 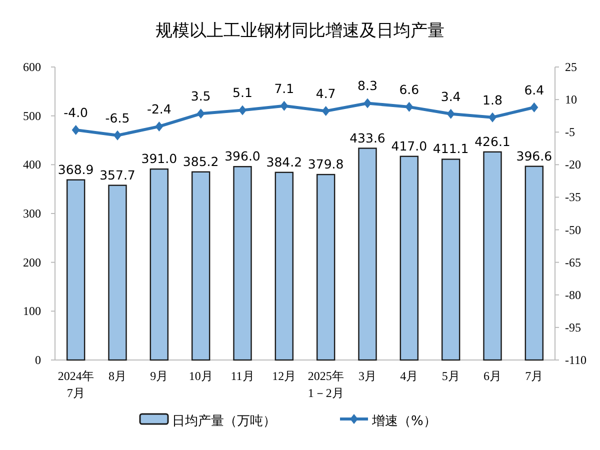 I want to click on y2-tick-label: -65, so click(x=573, y=262).